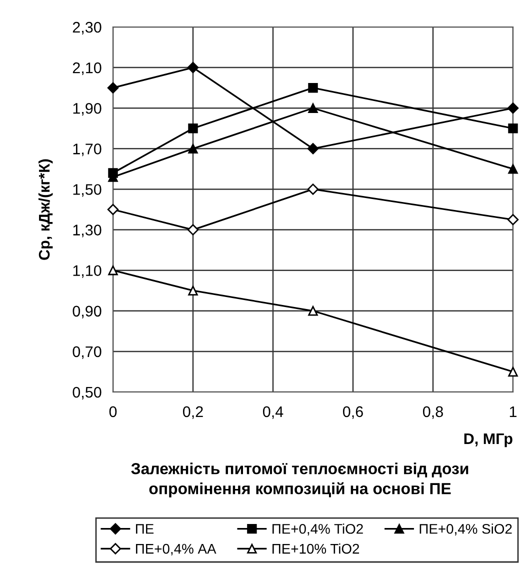 This screenshot has width=526, height=582. Describe the element at coordinates (87, 352) in the screenshot. I see `y-tick-label: 0,70` at that location.